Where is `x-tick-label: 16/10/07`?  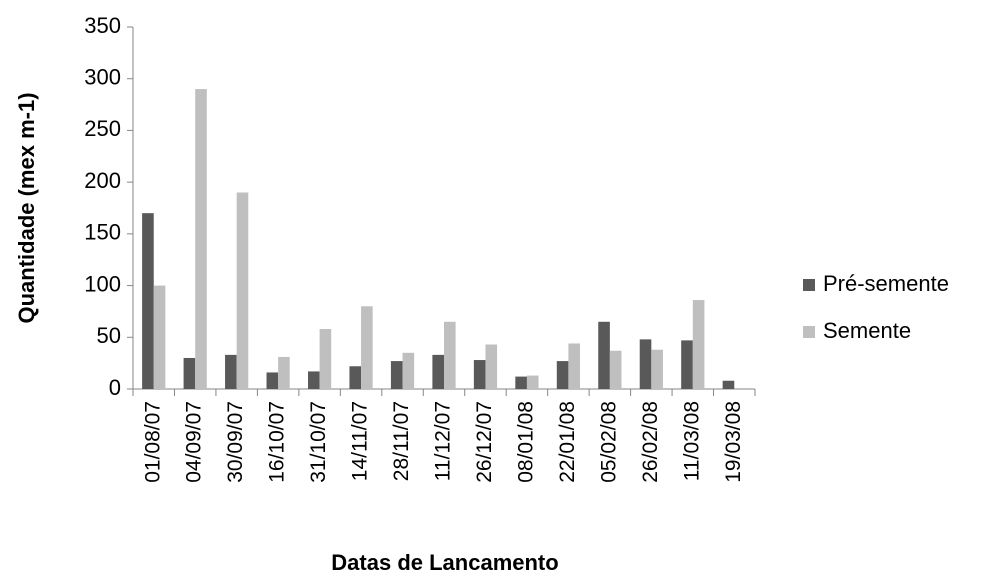 x-tick-label: 16/10/07 is located at coordinates (277, 442).